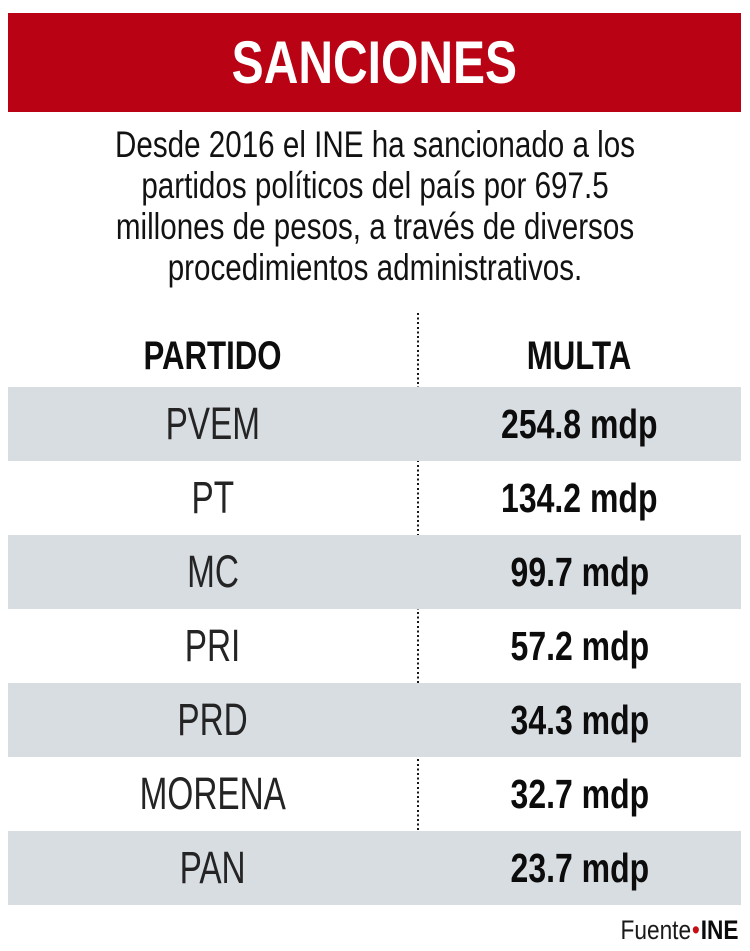 This screenshot has width=750, height=951. I want to click on party-cell: PRD, so click(213, 720).